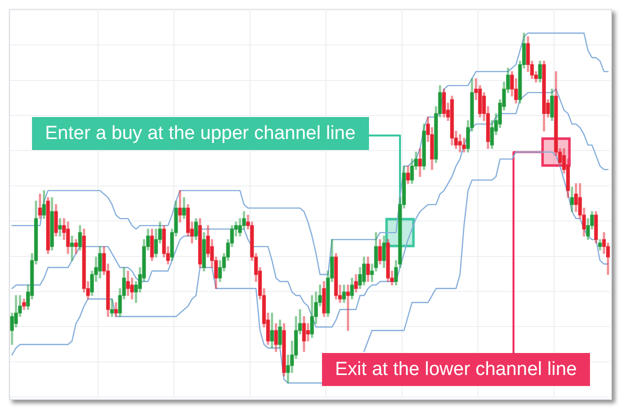 Image resolution: width=621 pixels, height=413 pixels. What do you see at coordinates (200, 133) in the screenshot?
I see `annotation: Enter a buy at the upper channel line` at bounding box center [200, 133].